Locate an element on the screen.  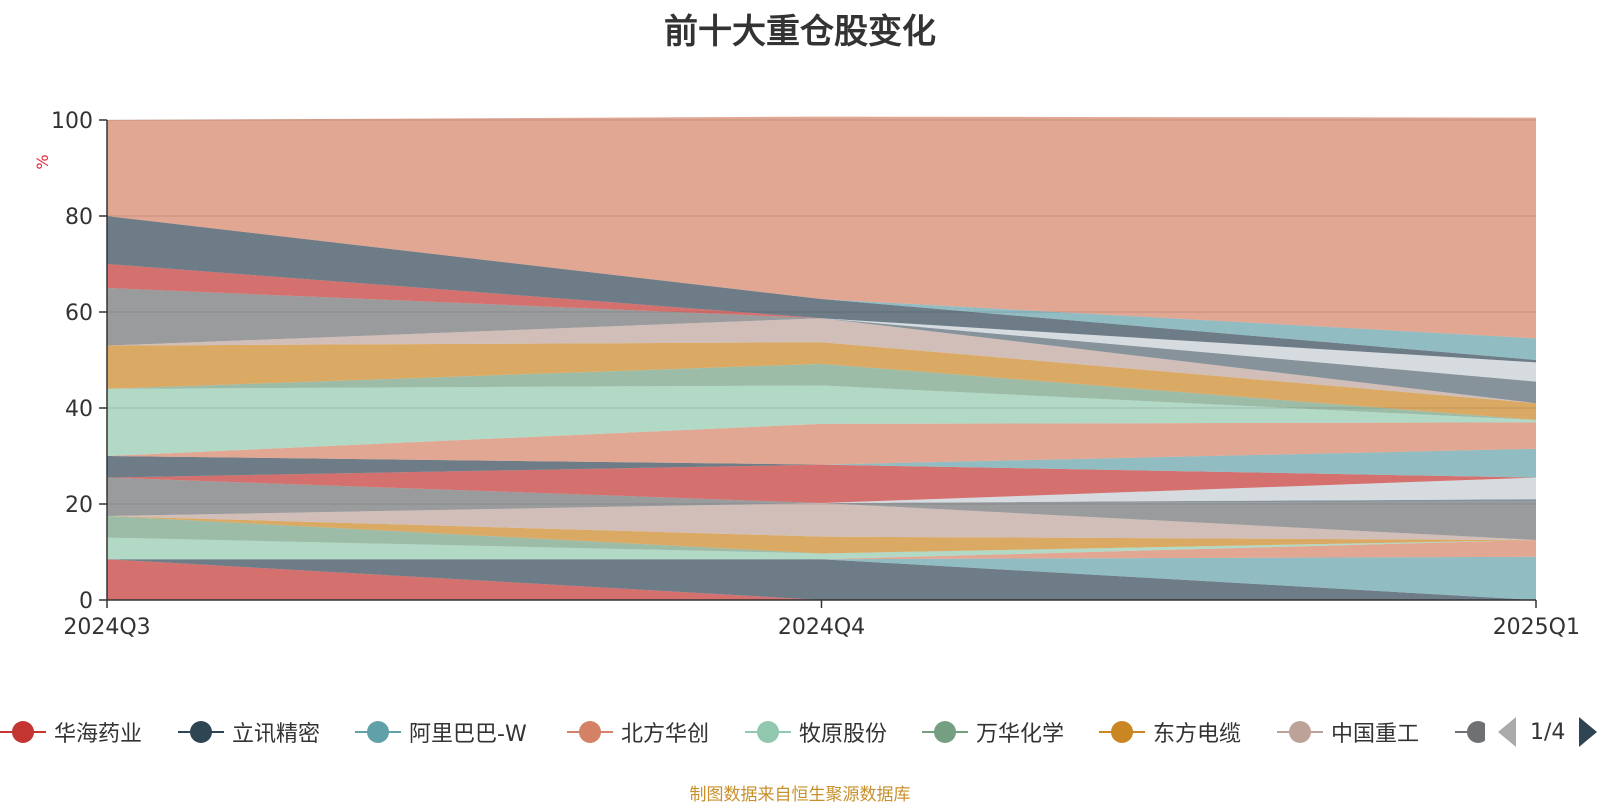
legend-item: 万华化学 is located at coordinates (993, 732).